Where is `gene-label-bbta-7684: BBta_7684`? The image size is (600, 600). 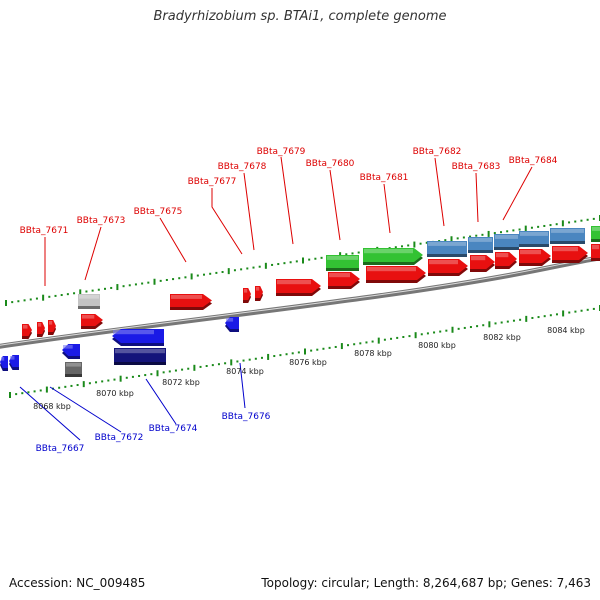
gene-label-bbta-7684: BBta_7684 is located at coordinates (533, 161).